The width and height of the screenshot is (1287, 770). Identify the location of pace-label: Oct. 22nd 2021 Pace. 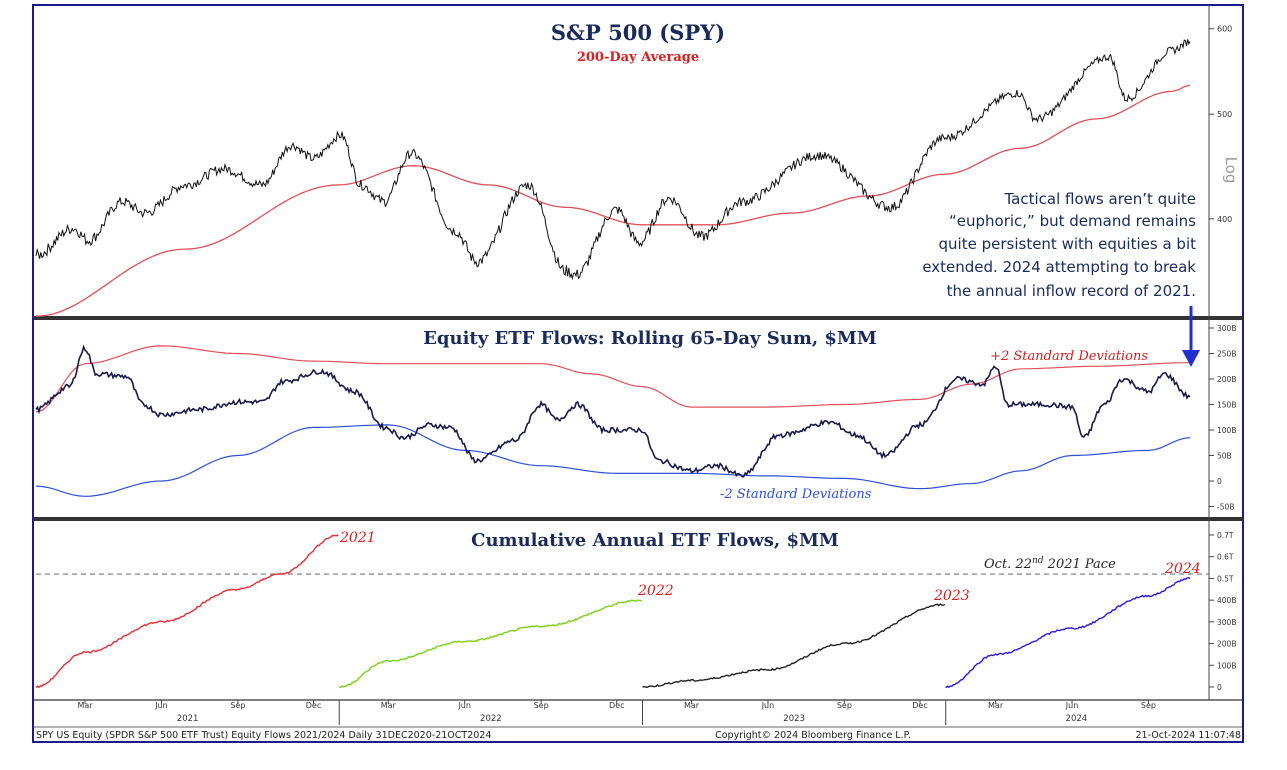
(1050, 564).